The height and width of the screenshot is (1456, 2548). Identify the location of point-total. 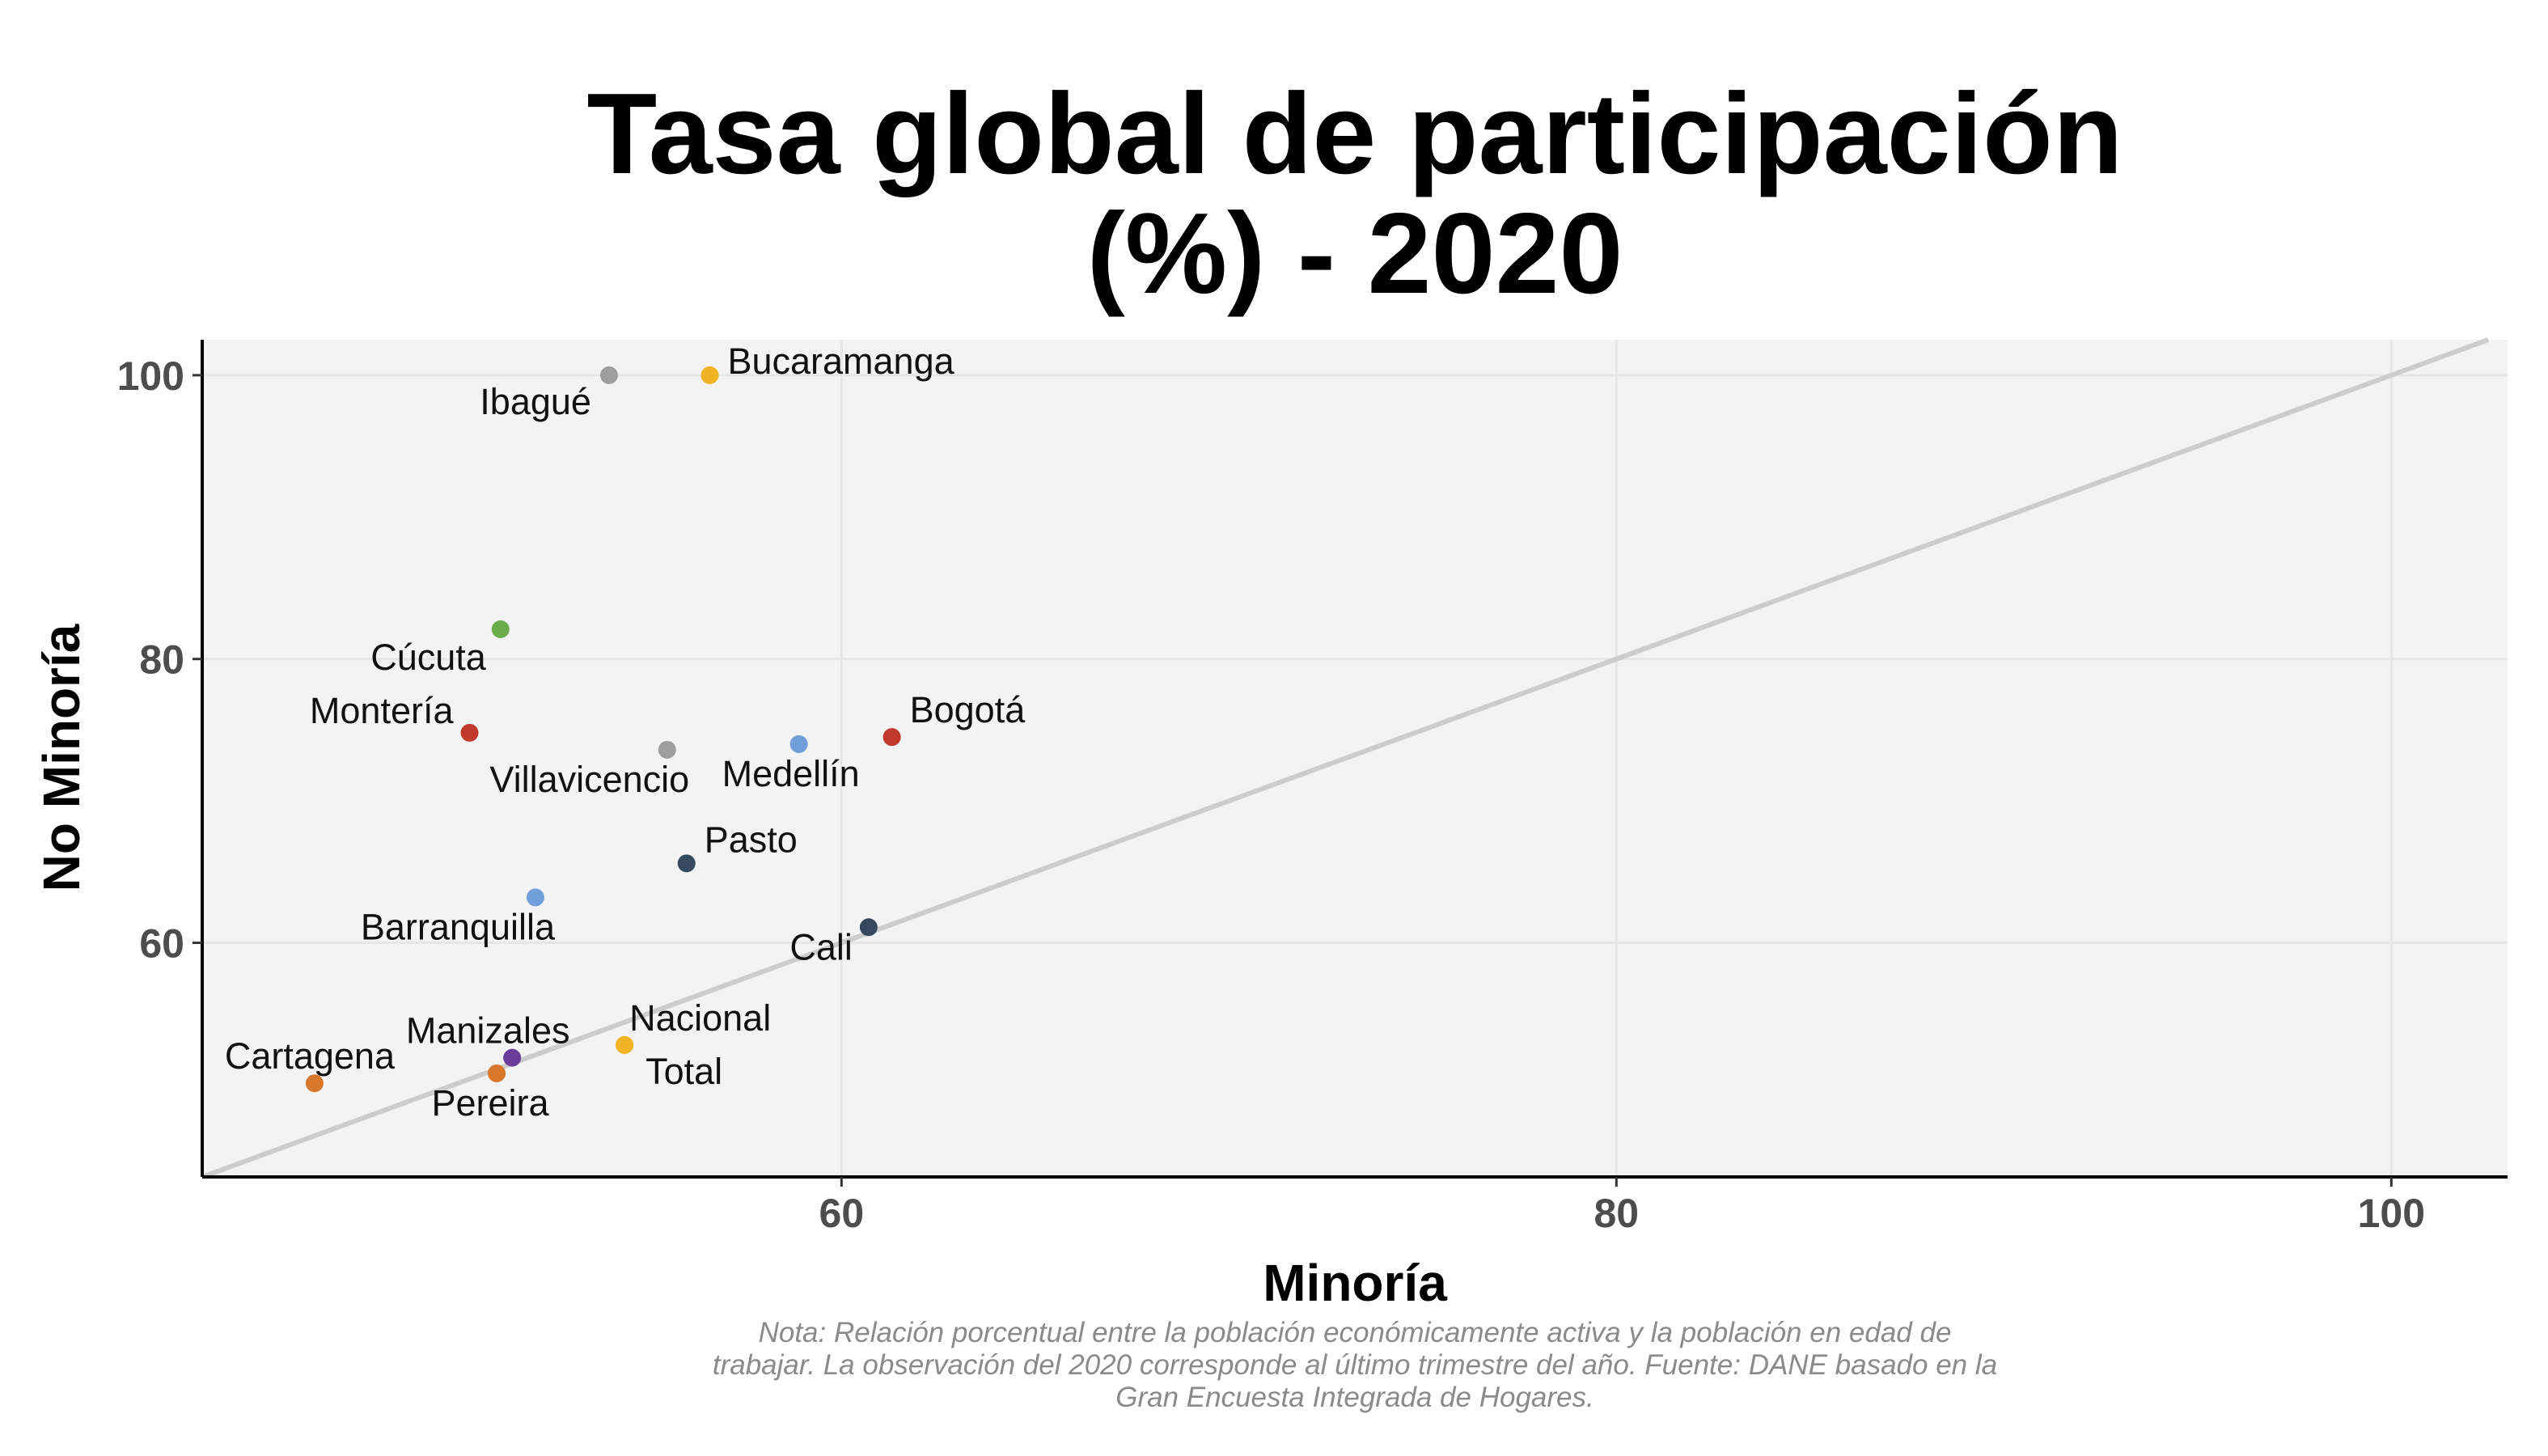
(625, 1044).